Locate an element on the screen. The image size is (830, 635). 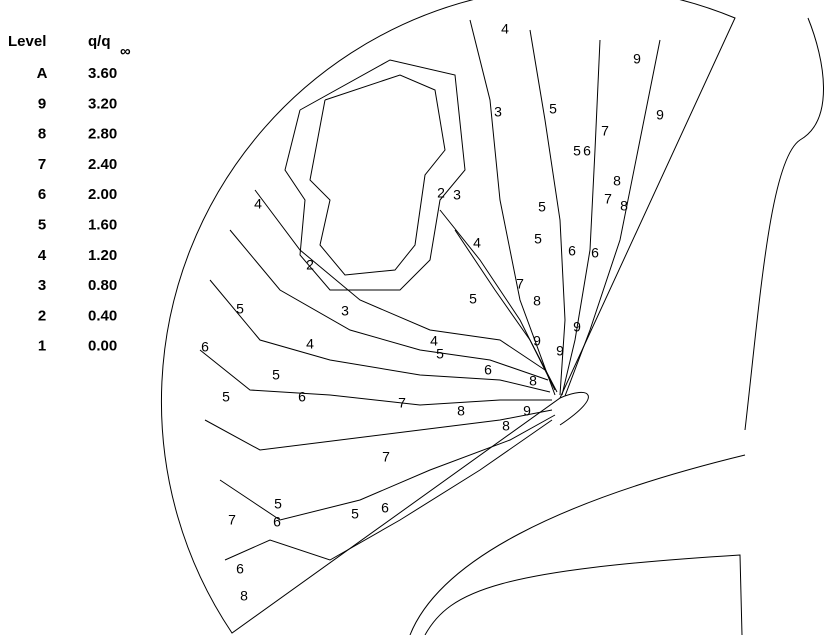
legend-value: 2.40 is located at coordinates (102, 164).